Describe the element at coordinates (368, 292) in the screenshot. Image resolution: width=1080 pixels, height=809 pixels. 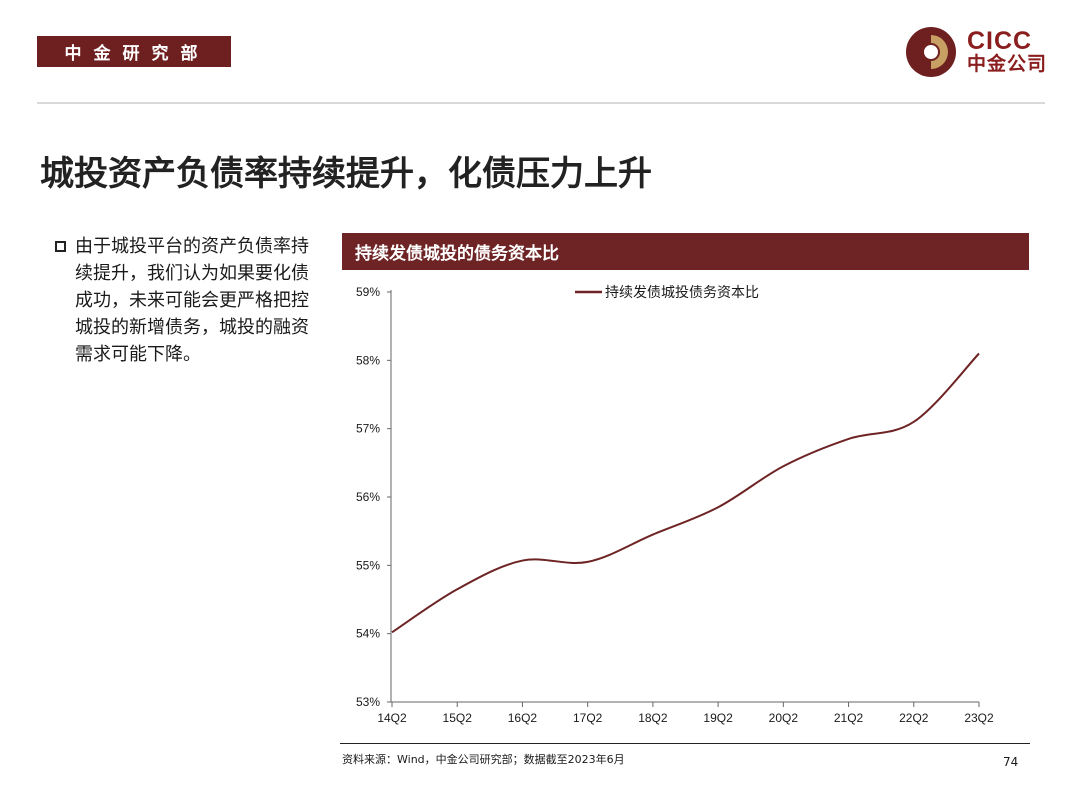
I see `y-tick-label: 59%` at that location.